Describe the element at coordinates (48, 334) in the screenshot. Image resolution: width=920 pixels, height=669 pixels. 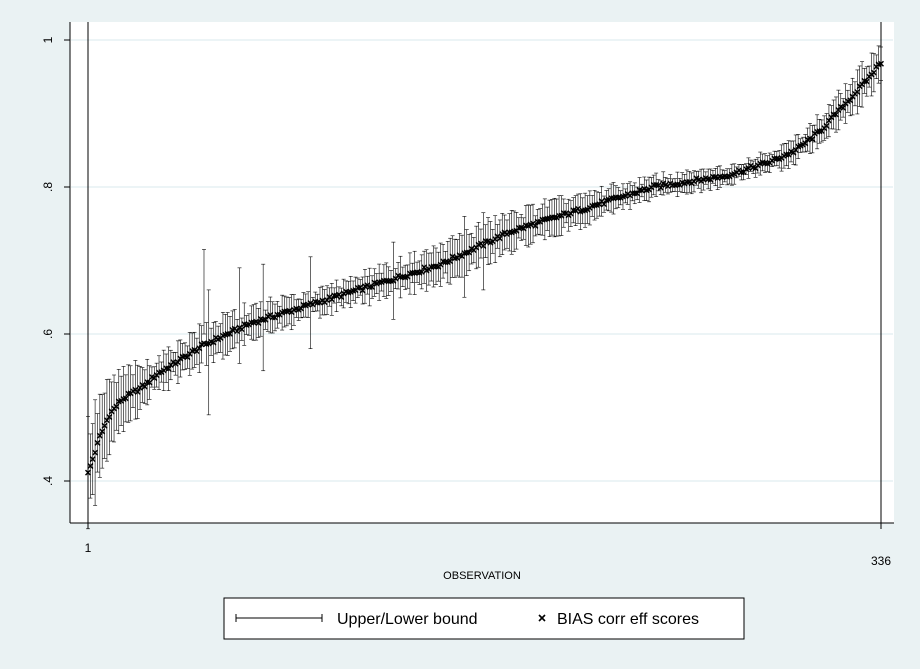
I see `y-tick-label: .6` at that location.